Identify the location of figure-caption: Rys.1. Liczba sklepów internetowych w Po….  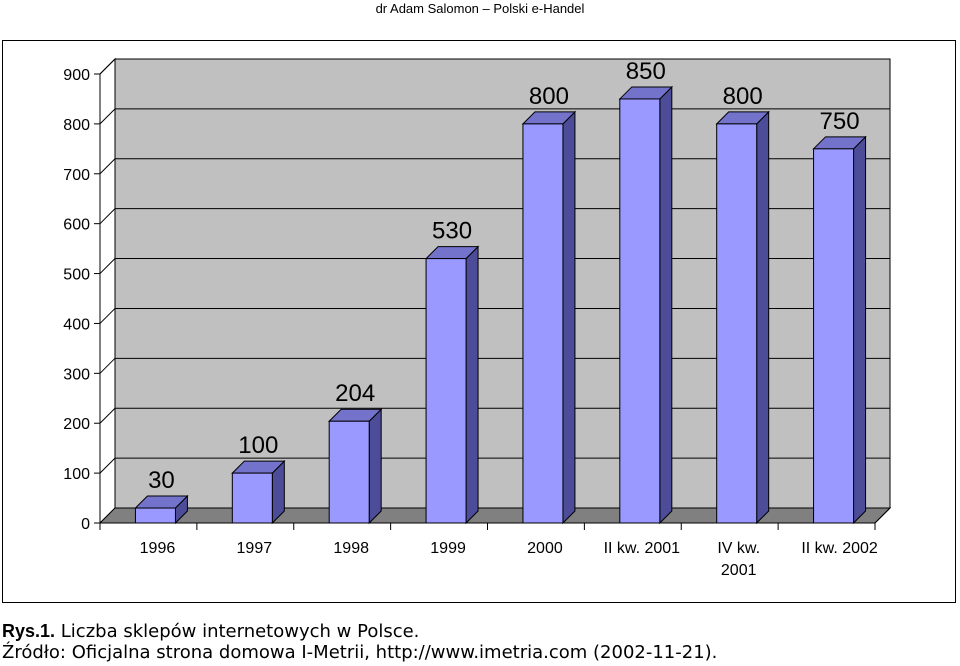
(210, 631).